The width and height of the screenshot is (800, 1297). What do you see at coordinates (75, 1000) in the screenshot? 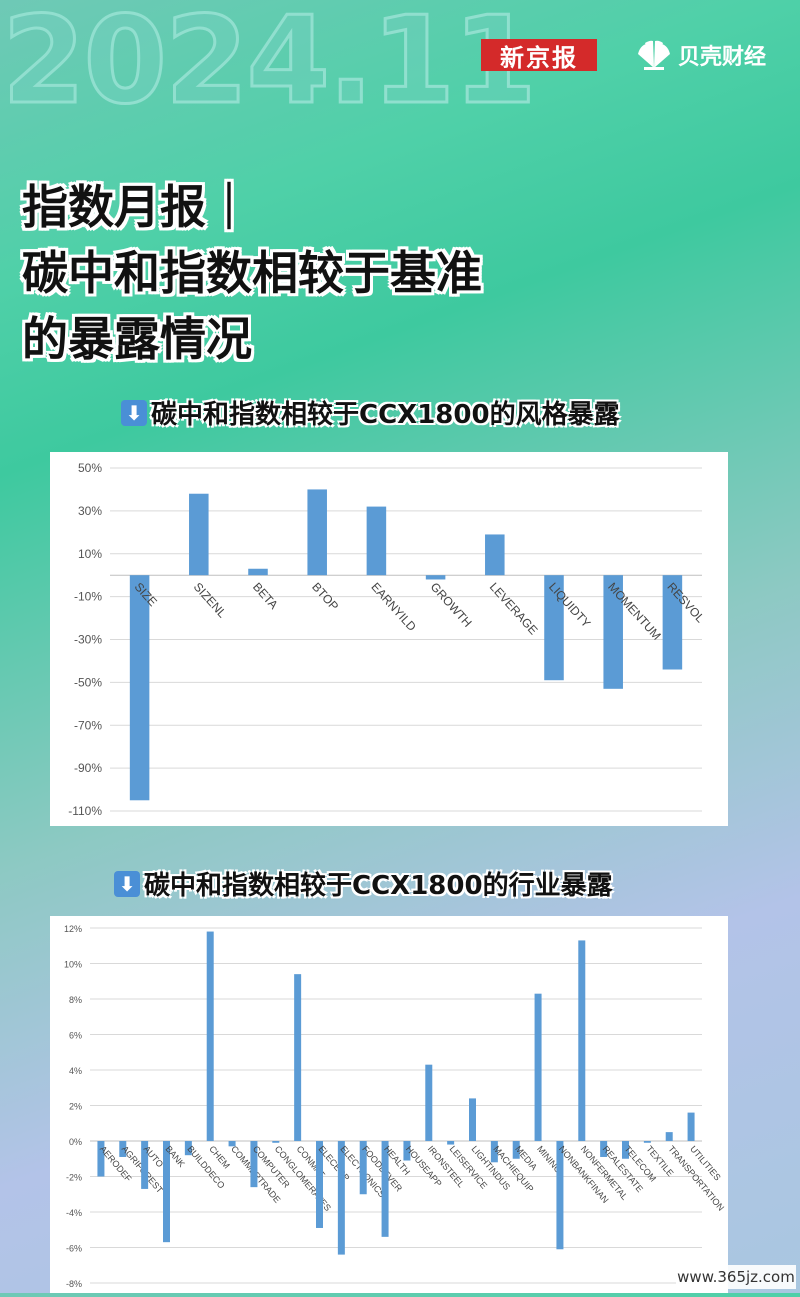
I see `y-tick-label: 8%` at bounding box center [75, 1000].